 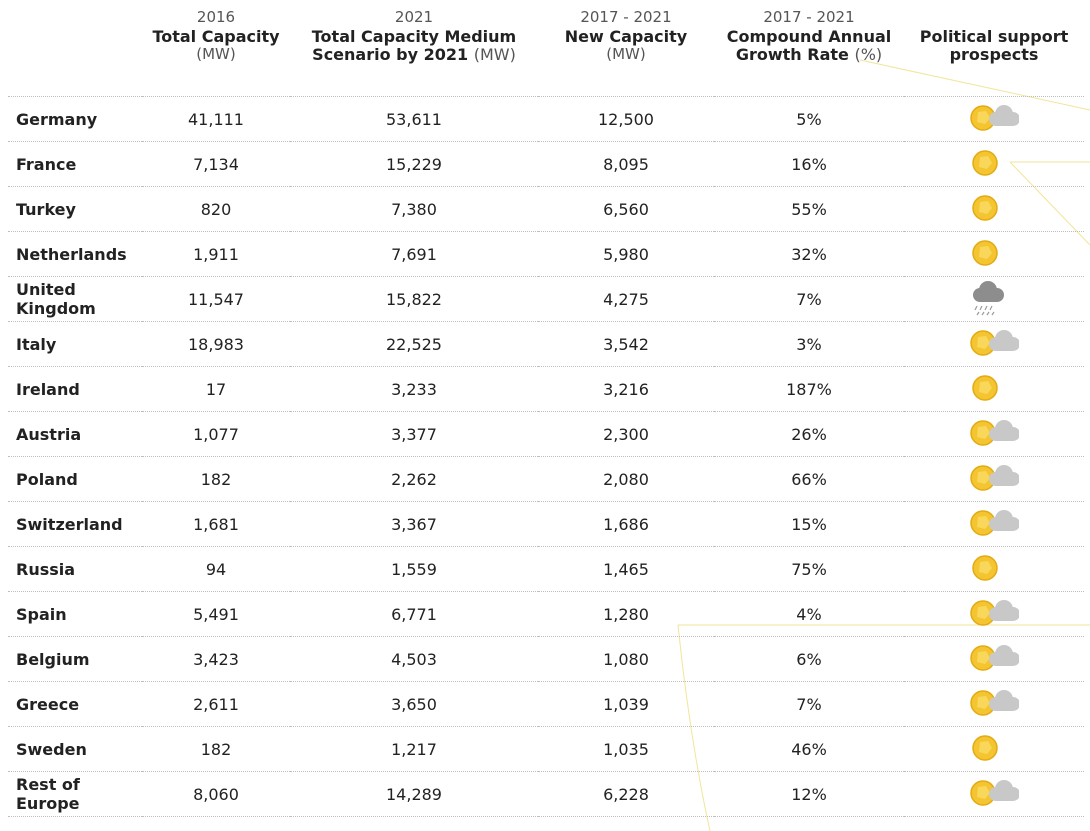 What do you see at coordinates (216, 659) in the screenshot?
I see `total-2016-cell: 3,423` at bounding box center [216, 659].